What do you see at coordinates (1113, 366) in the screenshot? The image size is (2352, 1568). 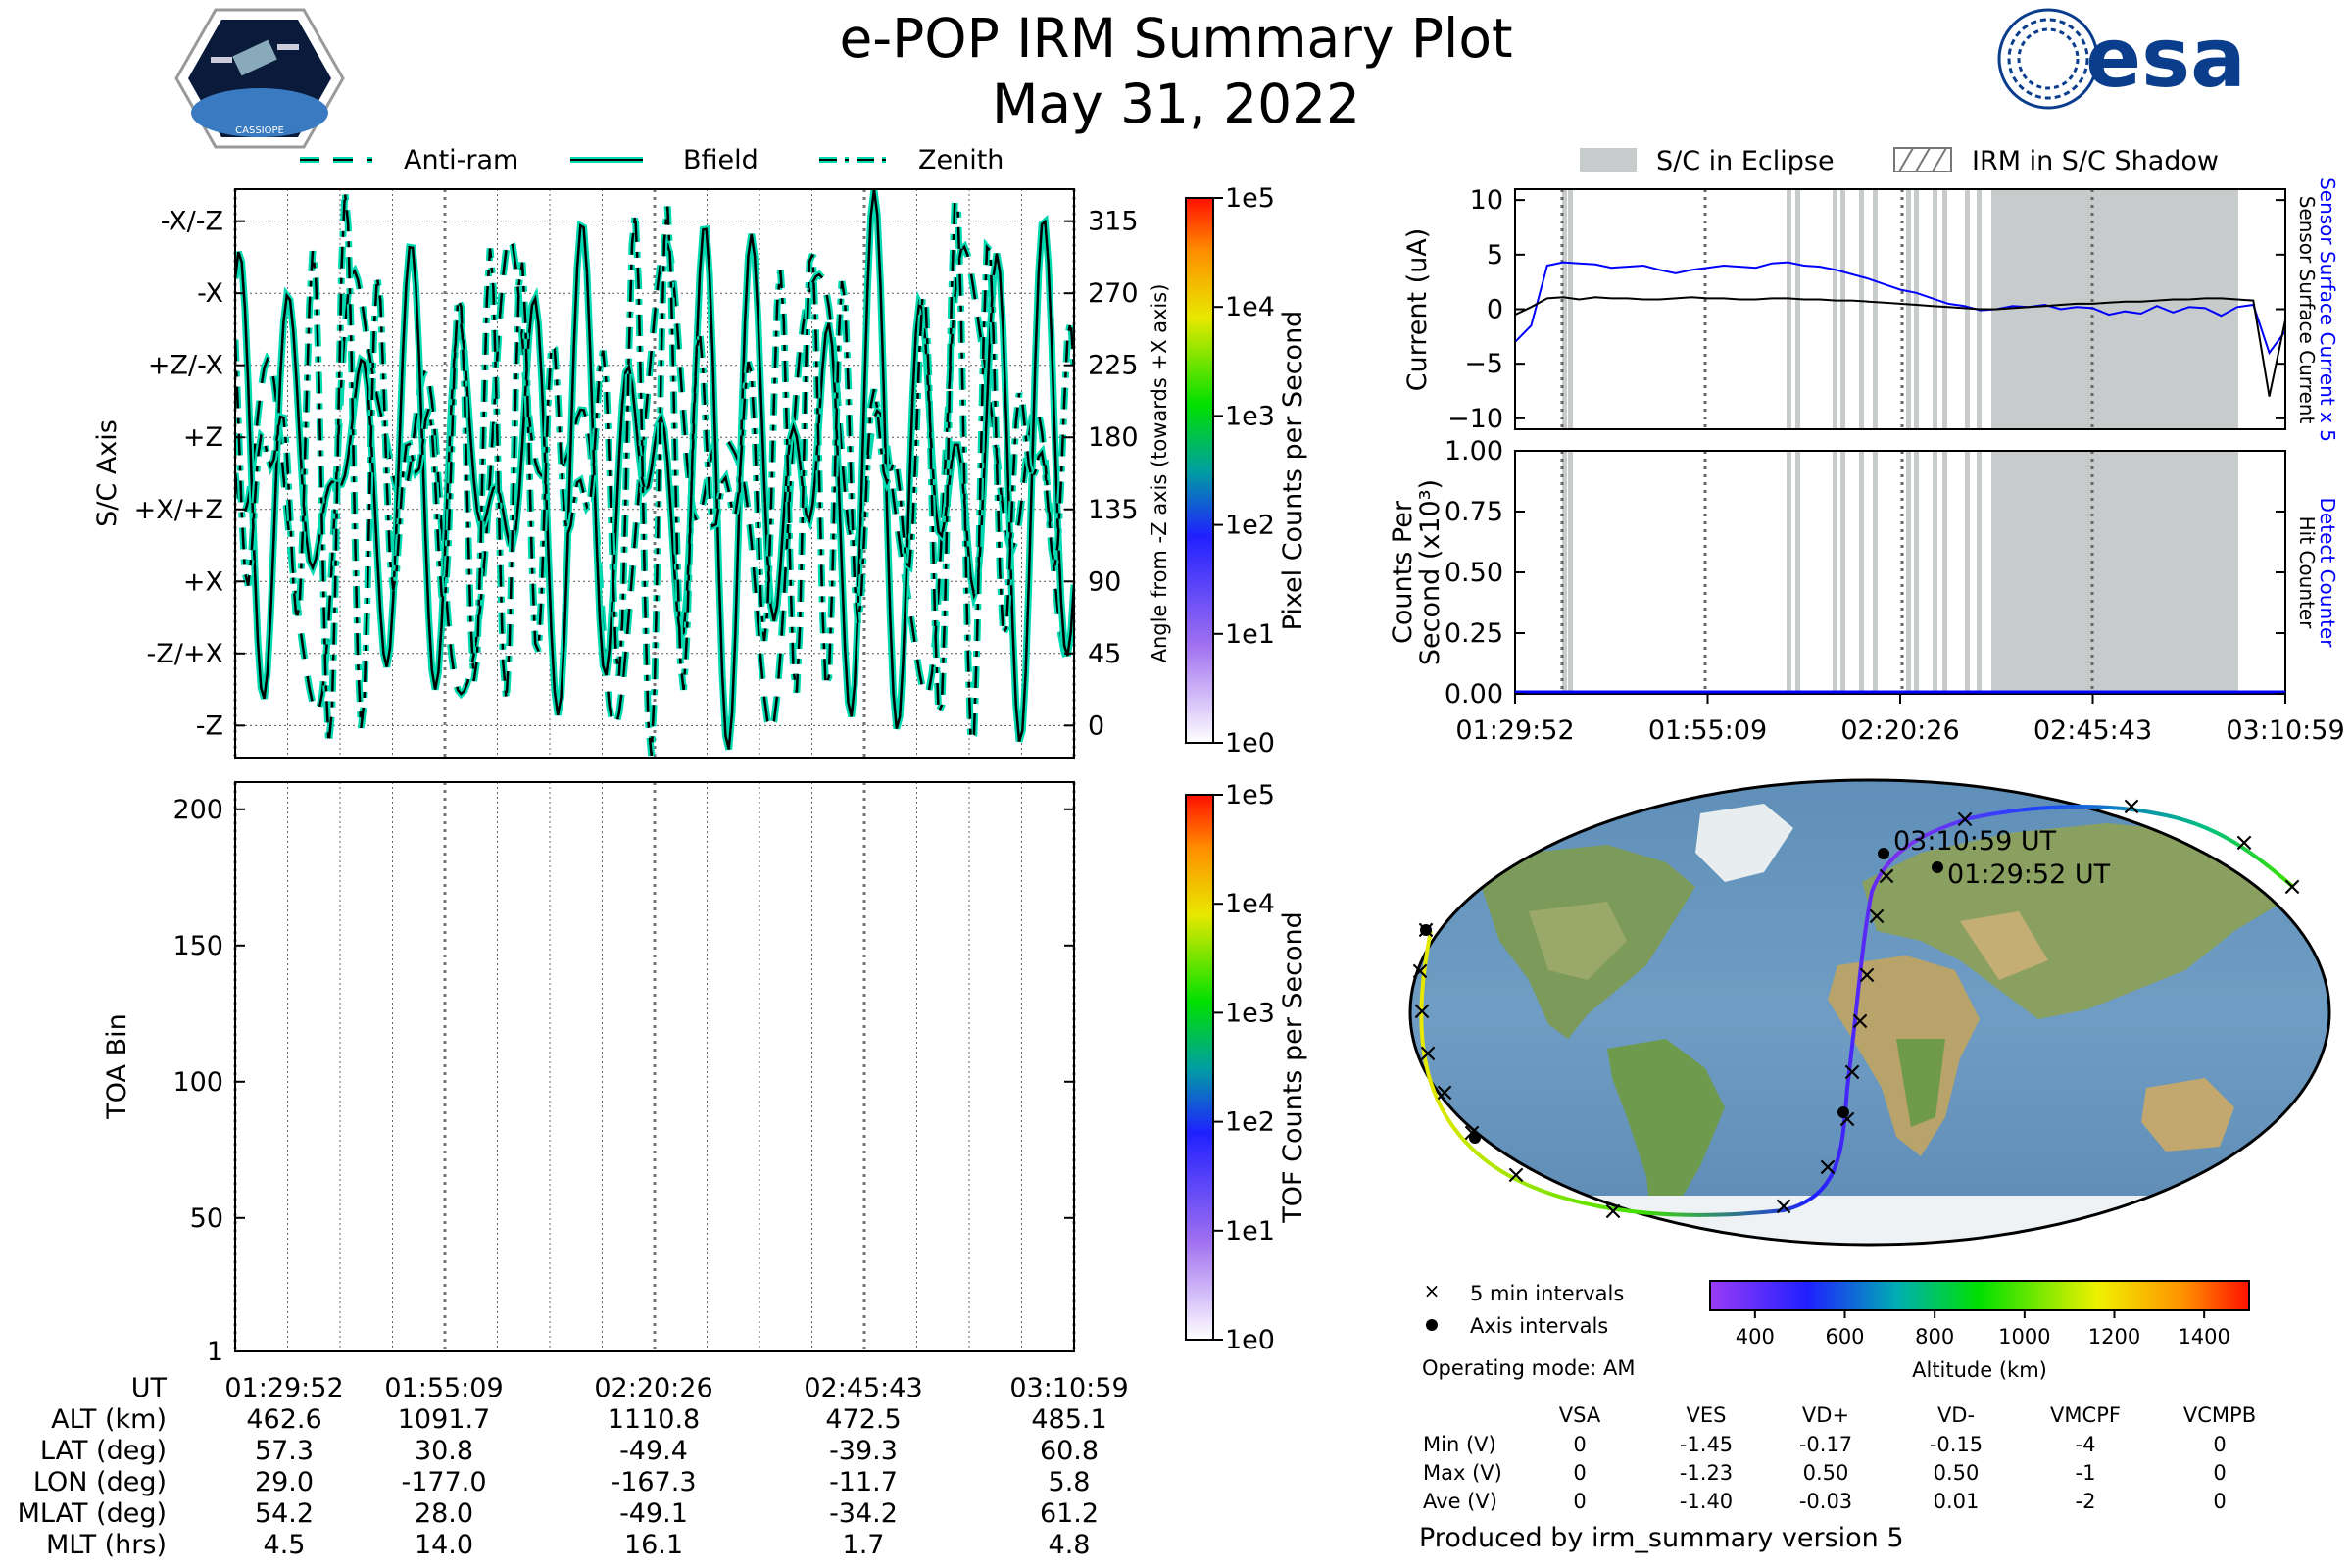 I see `sc-angle-tick-label: 225` at bounding box center [1113, 366].